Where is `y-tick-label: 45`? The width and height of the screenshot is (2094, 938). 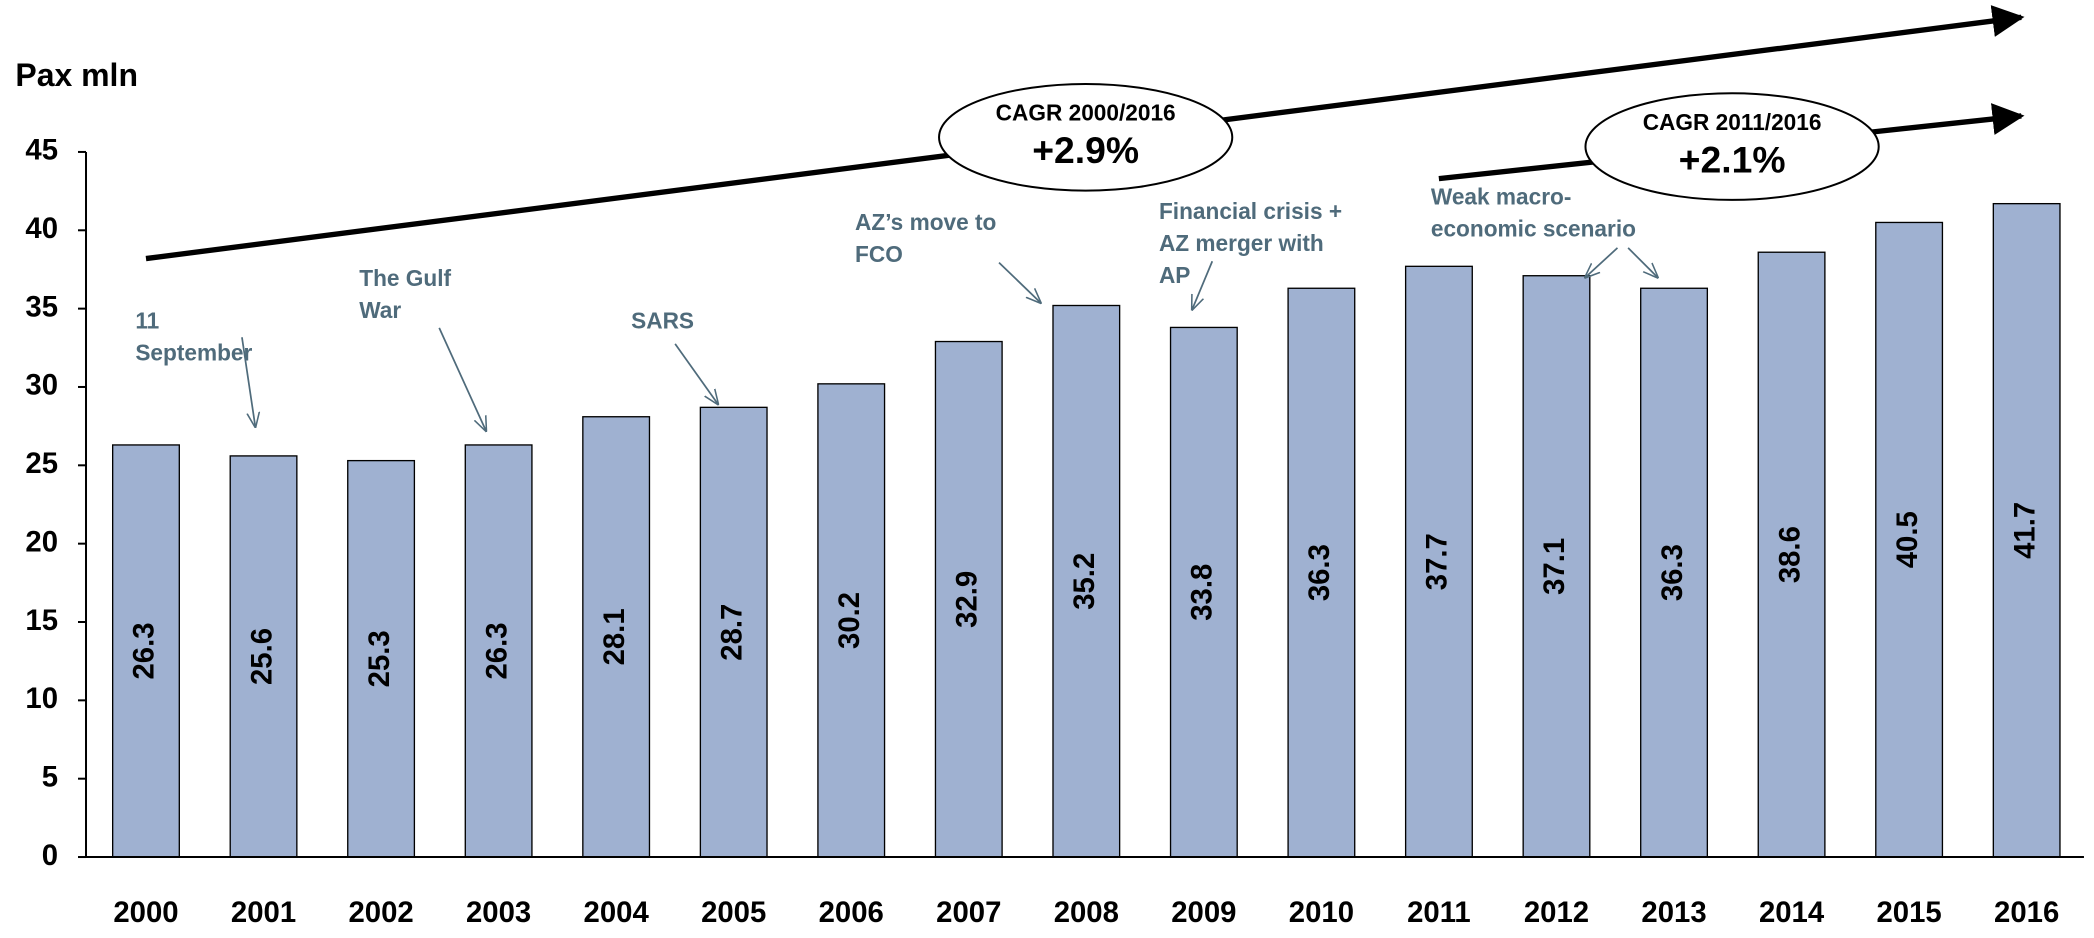
y-tick-label: 45 is located at coordinates (41, 150).